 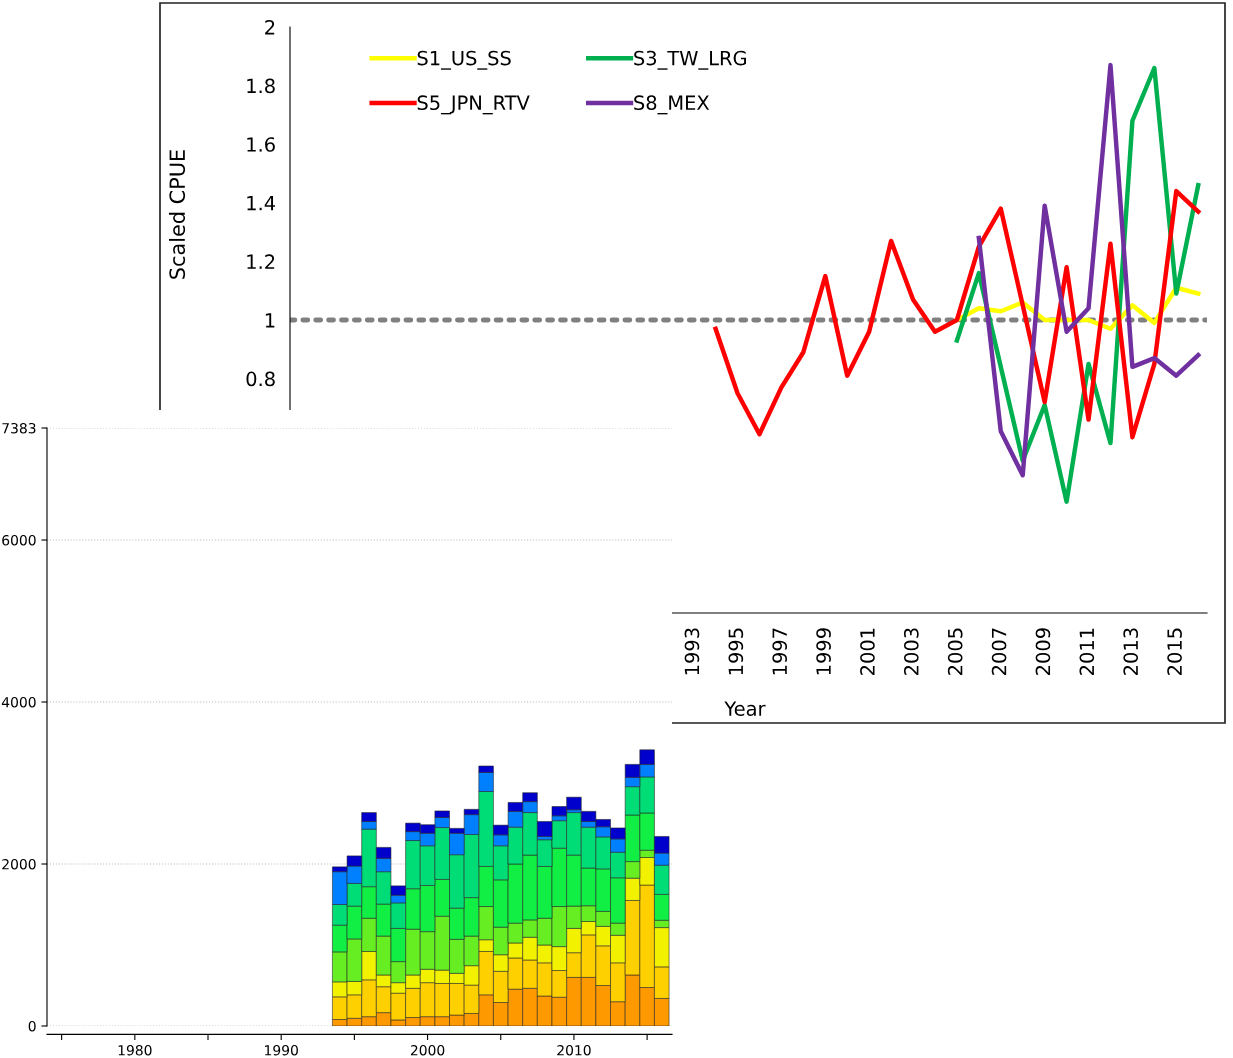 What do you see at coordinates (464, 60) in the screenshot?
I see `legend-label: S1_US_SS` at bounding box center [464, 60].